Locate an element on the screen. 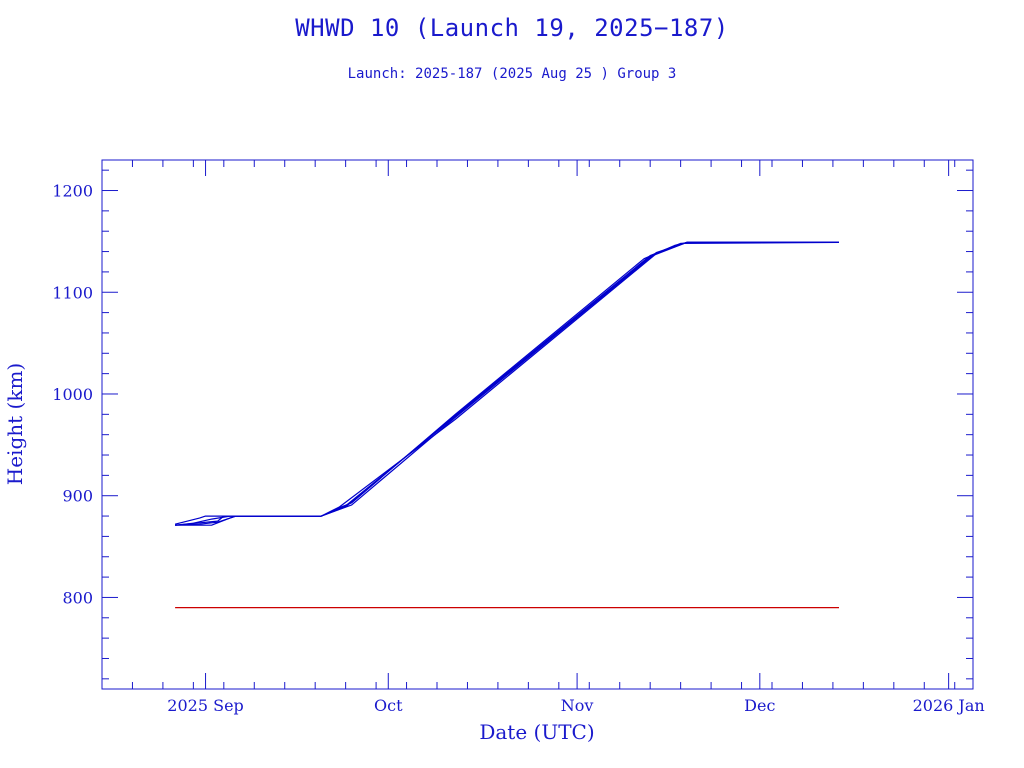  y-tick-label: 1000 is located at coordinates (72, 394).